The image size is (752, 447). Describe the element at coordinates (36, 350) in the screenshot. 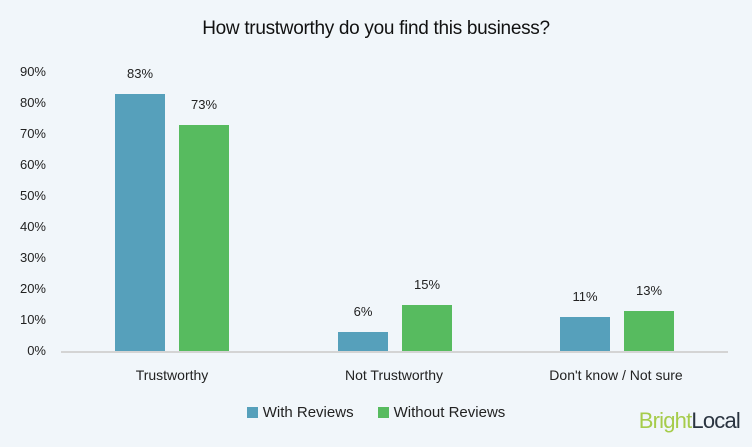

I see `y-tick-label: 0%` at that location.